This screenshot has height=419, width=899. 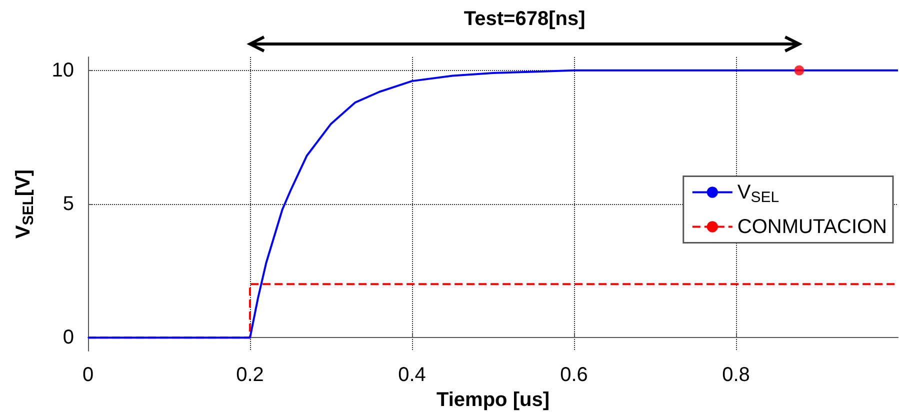 I want to click on y-tick-label: 0, so click(x=68, y=337).